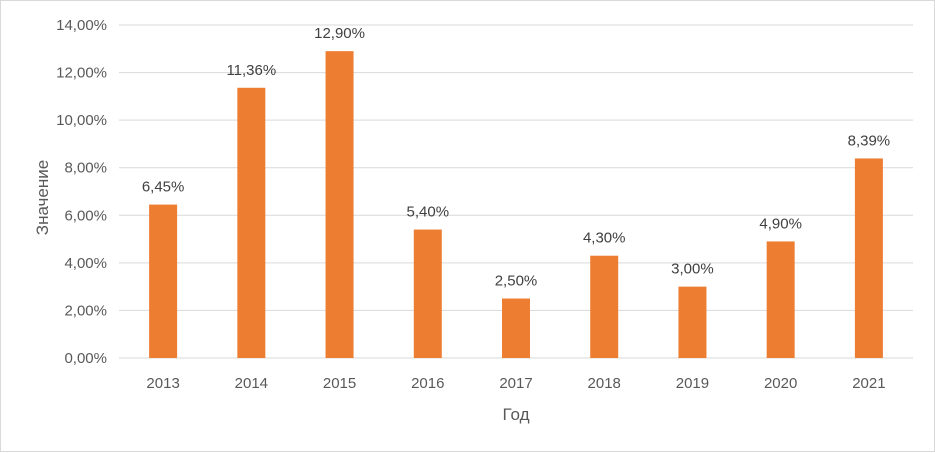 The width and height of the screenshot is (935, 453). I want to click on x-tick-label: 2019, so click(692, 383).